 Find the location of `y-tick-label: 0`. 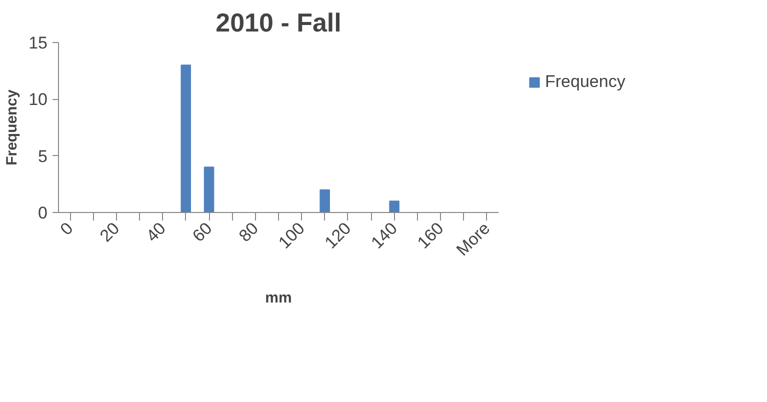

y-tick-label: 0 is located at coordinates (43, 213).